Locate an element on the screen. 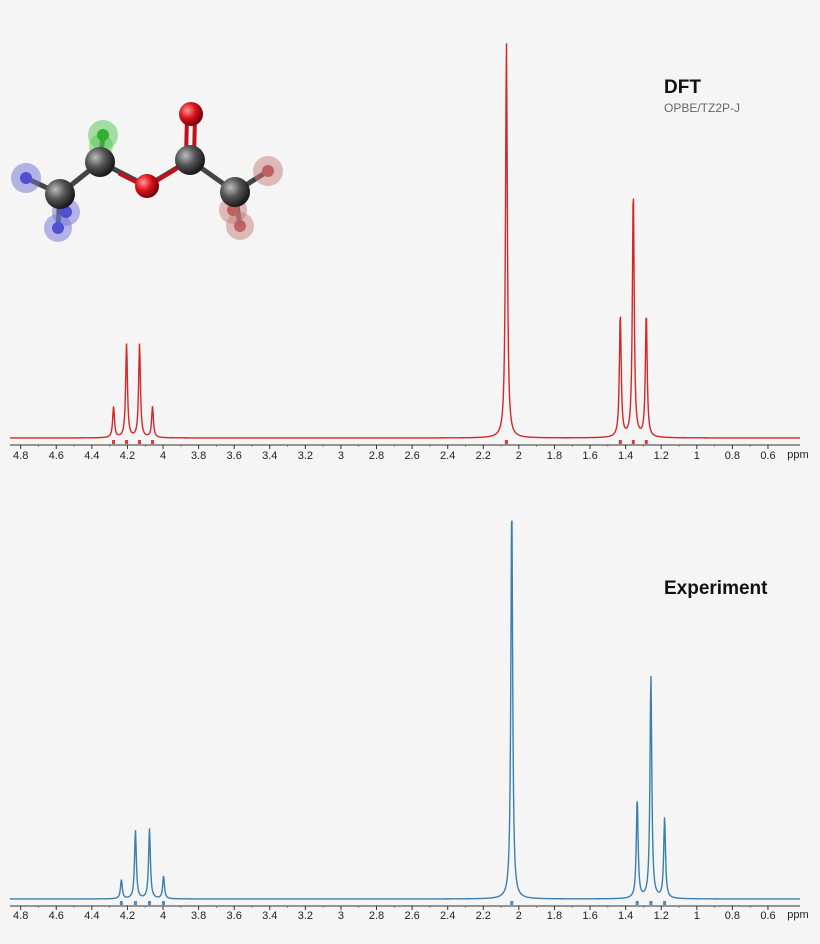  dft-panel-title: DFT is located at coordinates (682, 87).